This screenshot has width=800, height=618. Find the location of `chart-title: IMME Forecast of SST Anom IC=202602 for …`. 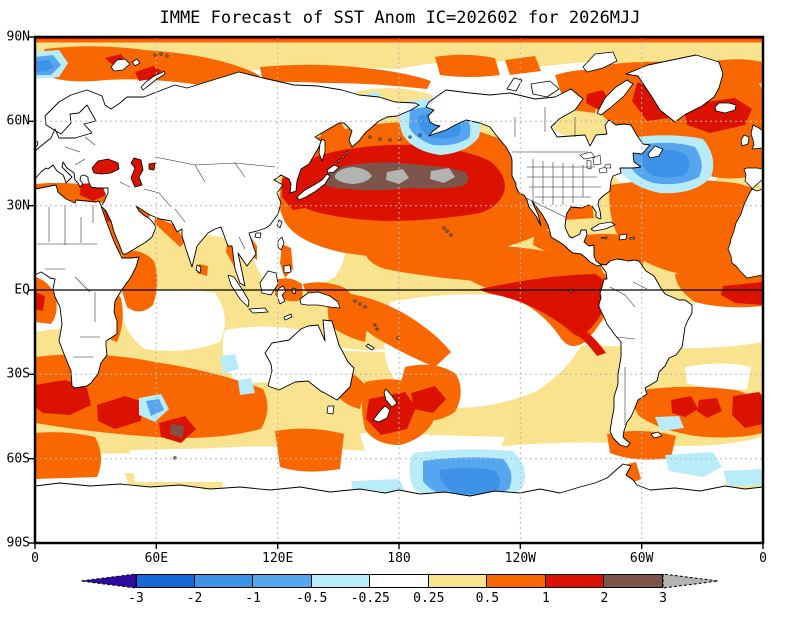

chart-title: IMME Forecast of SST Anom IC=202602 for … is located at coordinates (400, 18).